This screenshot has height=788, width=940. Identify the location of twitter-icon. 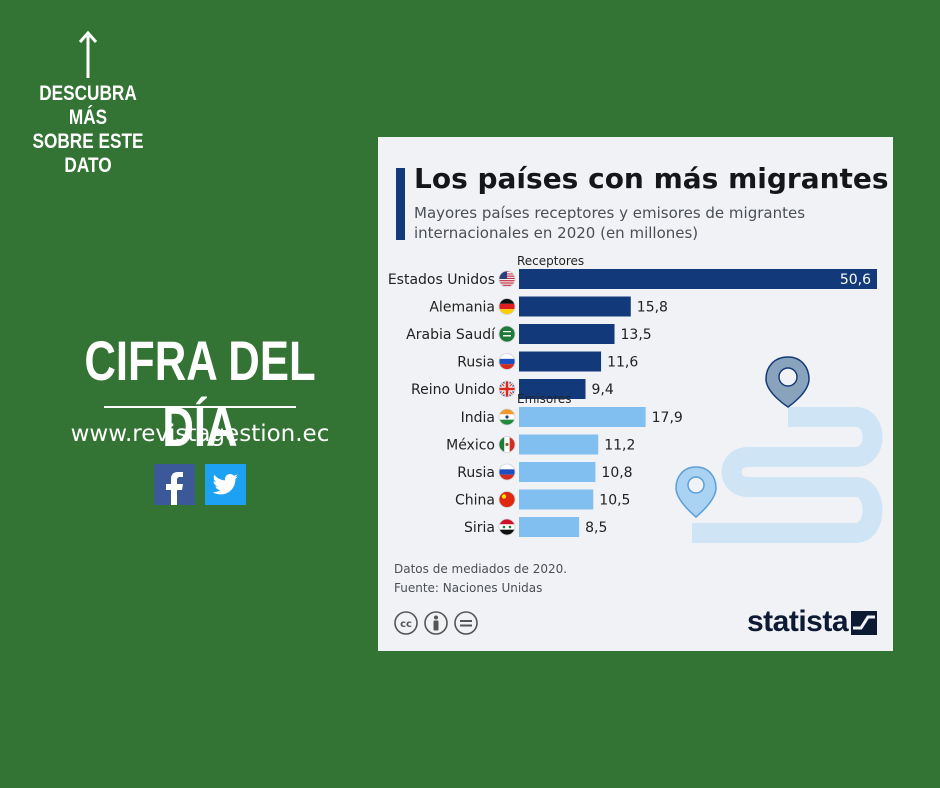
(225, 484).